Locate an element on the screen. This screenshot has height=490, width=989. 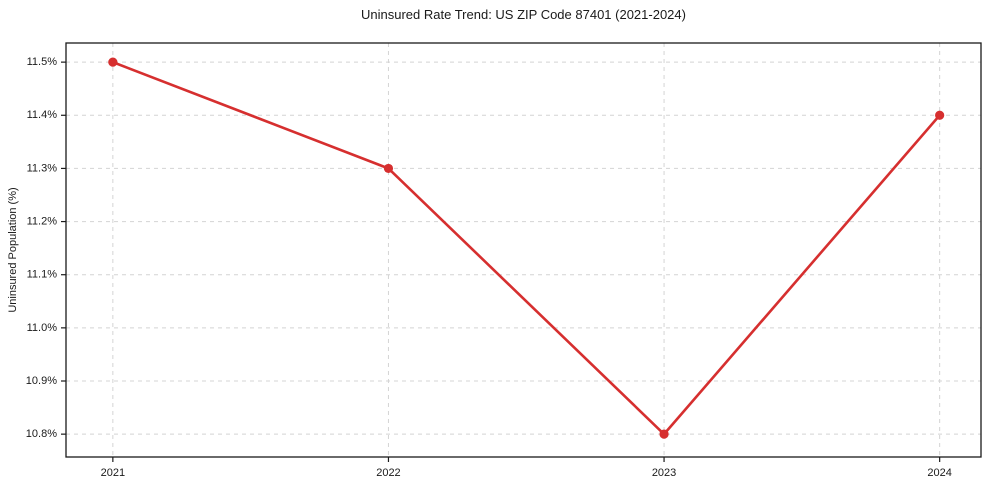
y-tick-label: 11.3% is located at coordinates (42, 168).